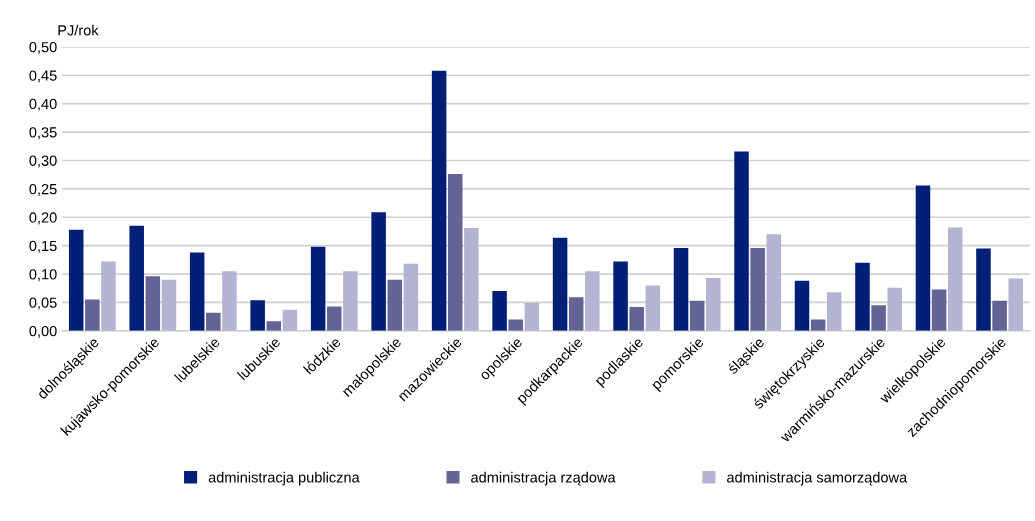  I want to click on y-tick-label: 0,30, so click(43, 161).